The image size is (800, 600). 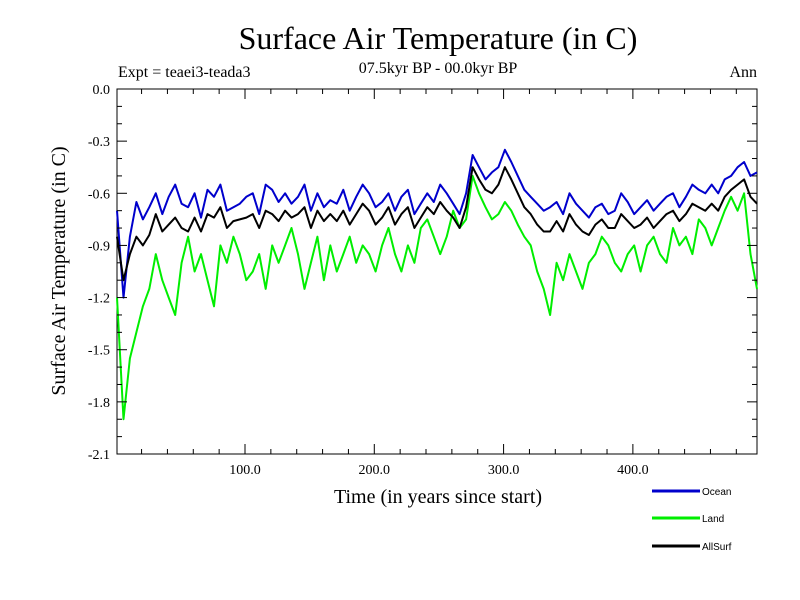 What do you see at coordinates (633, 470) in the screenshot?
I see `x-tick-label: 400.0` at bounding box center [633, 470].